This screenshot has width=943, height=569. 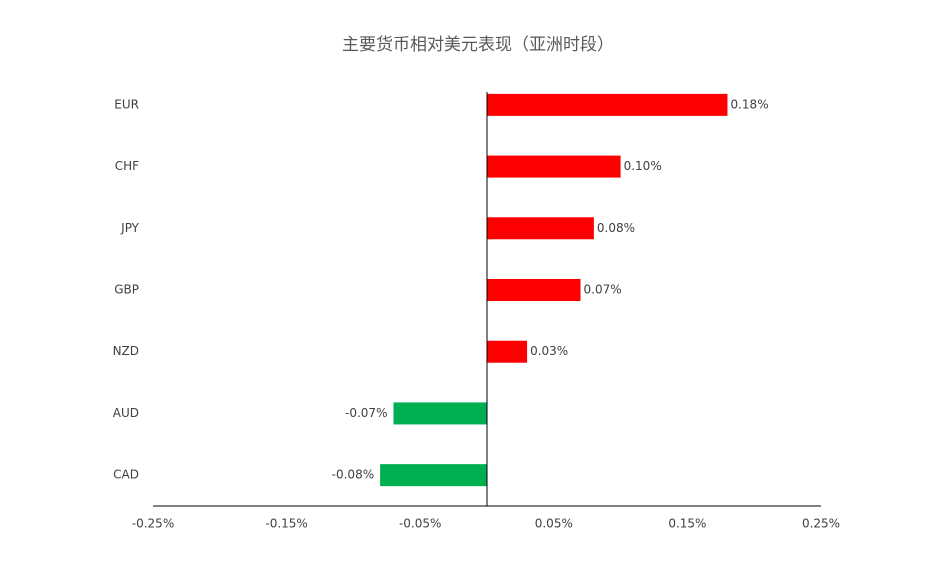 What do you see at coordinates (549, 351) in the screenshot?
I see `value-label: 0.03%` at bounding box center [549, 351].